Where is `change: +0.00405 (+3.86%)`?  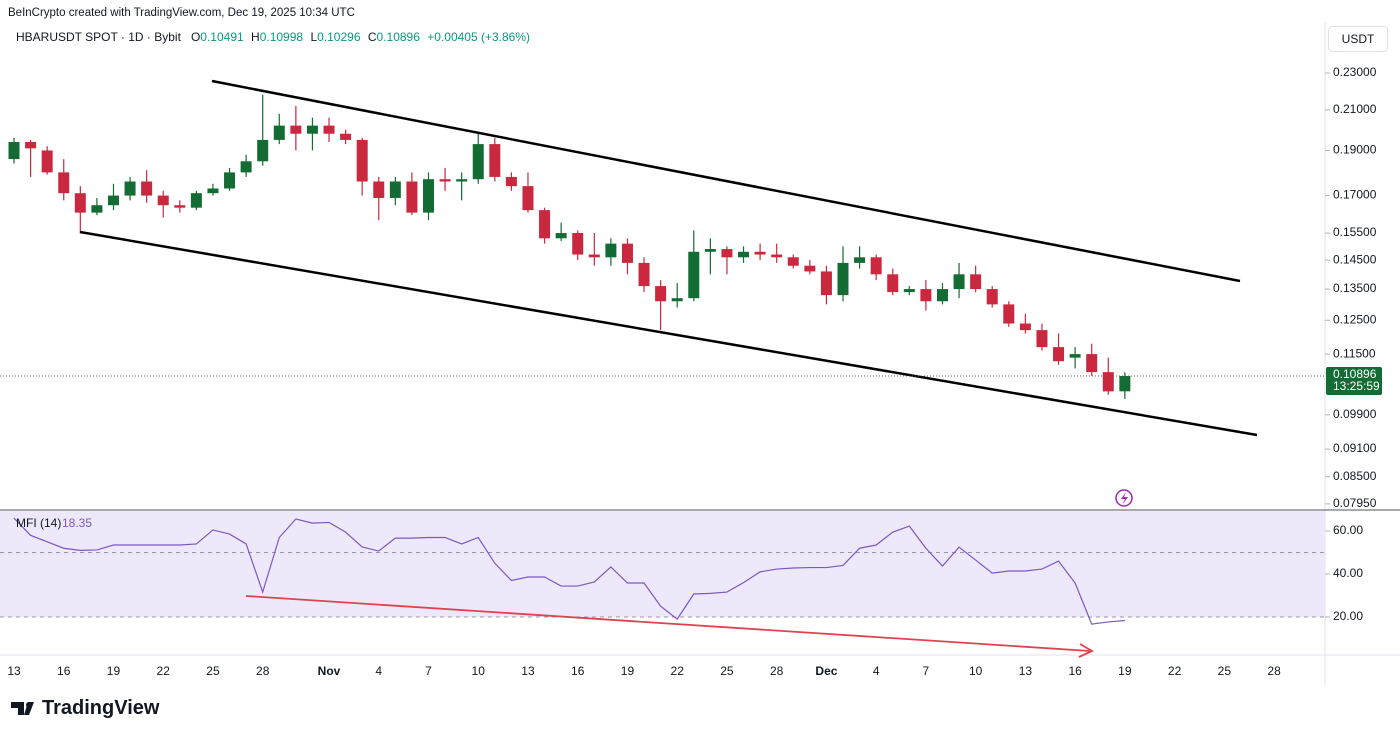
change: +0.00405 (+3.86%) is located at coordinates (479, 37).